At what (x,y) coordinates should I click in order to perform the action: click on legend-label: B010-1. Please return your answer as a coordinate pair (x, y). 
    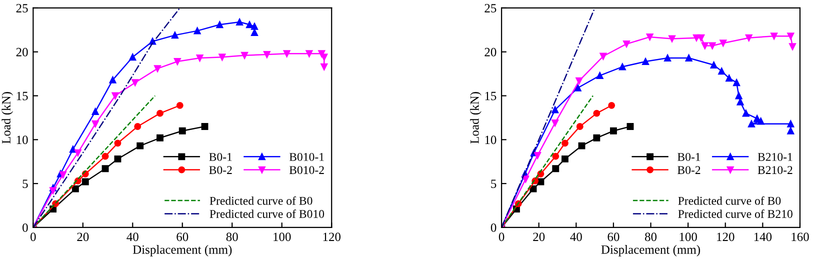
    Looking at the image, I should click on (306, 156).